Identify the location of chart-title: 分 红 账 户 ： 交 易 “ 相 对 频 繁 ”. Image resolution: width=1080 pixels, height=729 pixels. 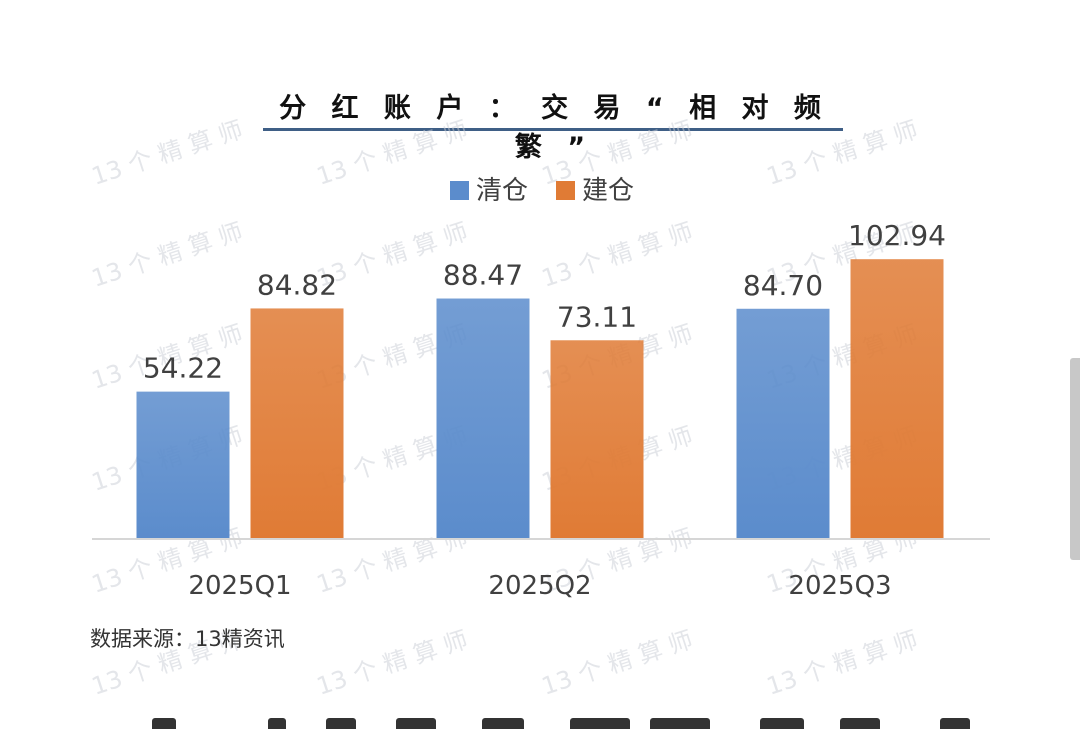
(554, 128).